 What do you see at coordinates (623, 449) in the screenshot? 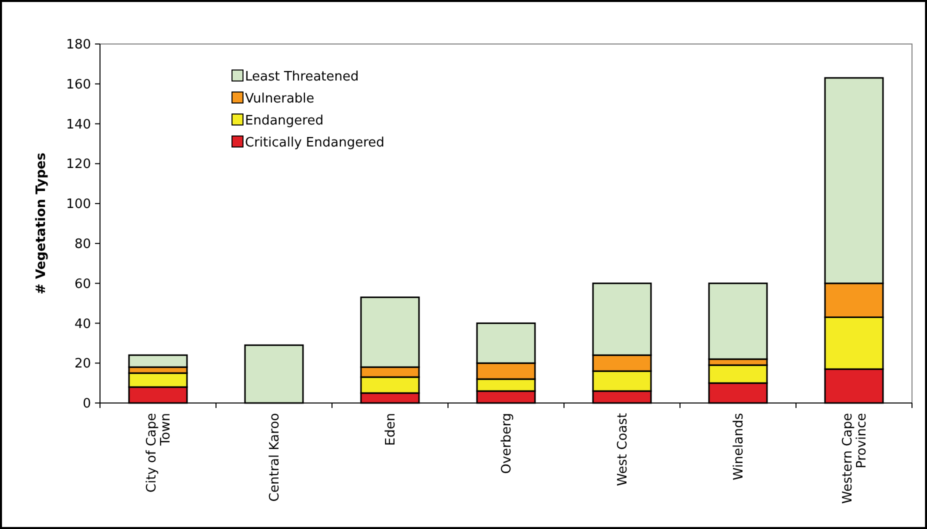
I see `x-tick-label: West Coast` at bounding box center [623, 449].